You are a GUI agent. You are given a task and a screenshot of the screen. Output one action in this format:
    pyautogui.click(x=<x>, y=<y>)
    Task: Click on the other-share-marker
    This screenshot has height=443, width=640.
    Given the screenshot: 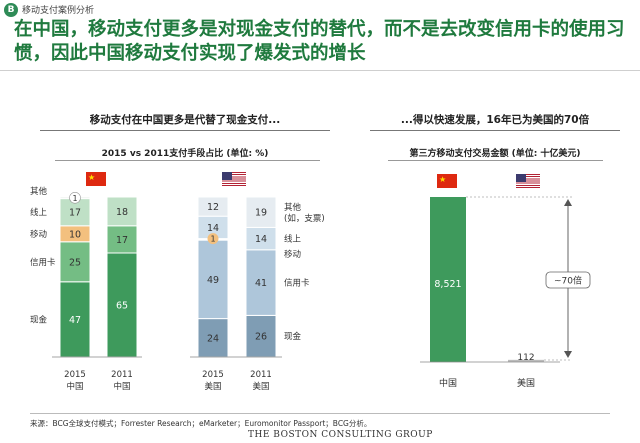 What is the action you would take?
    pyautogui.click(x=75, y=198)
    